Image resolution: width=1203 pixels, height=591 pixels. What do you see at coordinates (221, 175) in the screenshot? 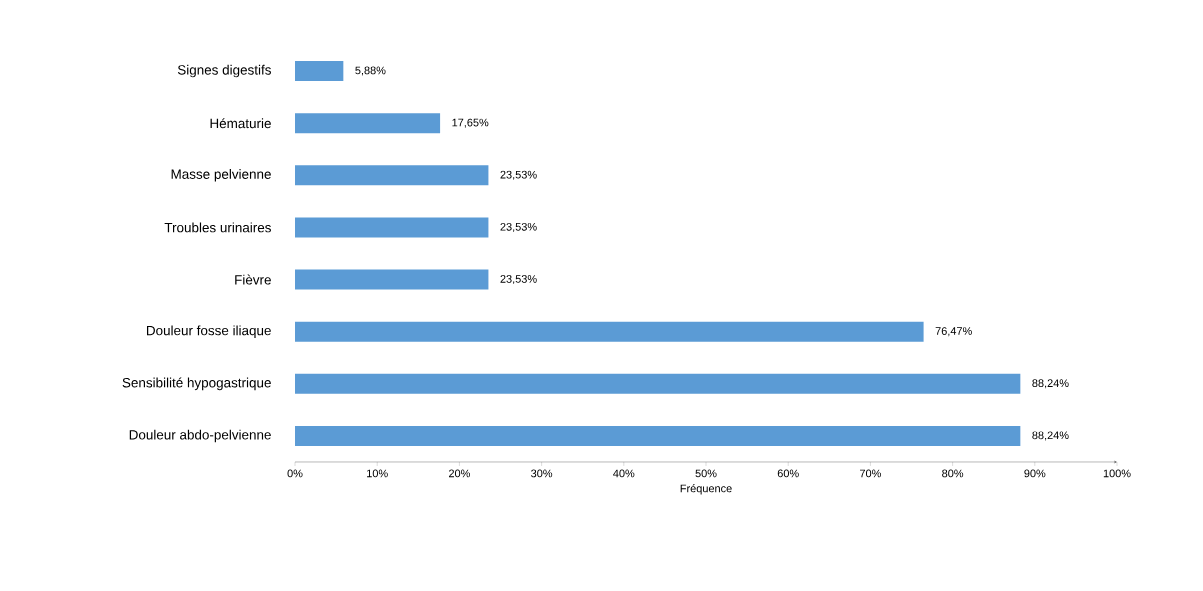
I see `y-tick-label: Masse pelvienne` at bounding box center [221, 175].